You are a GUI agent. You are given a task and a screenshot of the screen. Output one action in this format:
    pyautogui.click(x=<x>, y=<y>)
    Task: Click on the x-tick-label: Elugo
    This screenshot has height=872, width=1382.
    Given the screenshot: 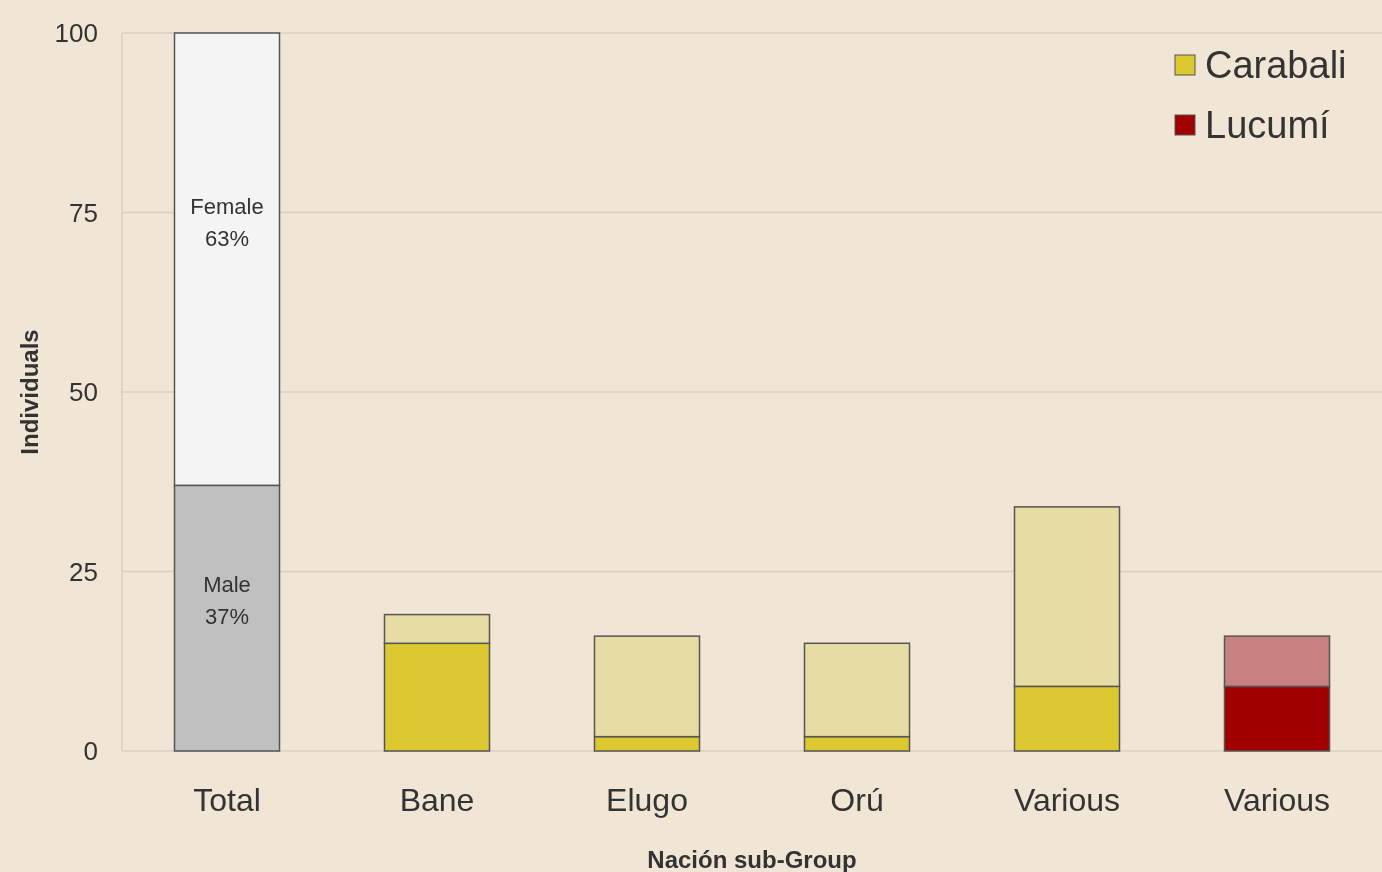 What is the action you would take?
    pyautogui.click(x=647, y=800)
    